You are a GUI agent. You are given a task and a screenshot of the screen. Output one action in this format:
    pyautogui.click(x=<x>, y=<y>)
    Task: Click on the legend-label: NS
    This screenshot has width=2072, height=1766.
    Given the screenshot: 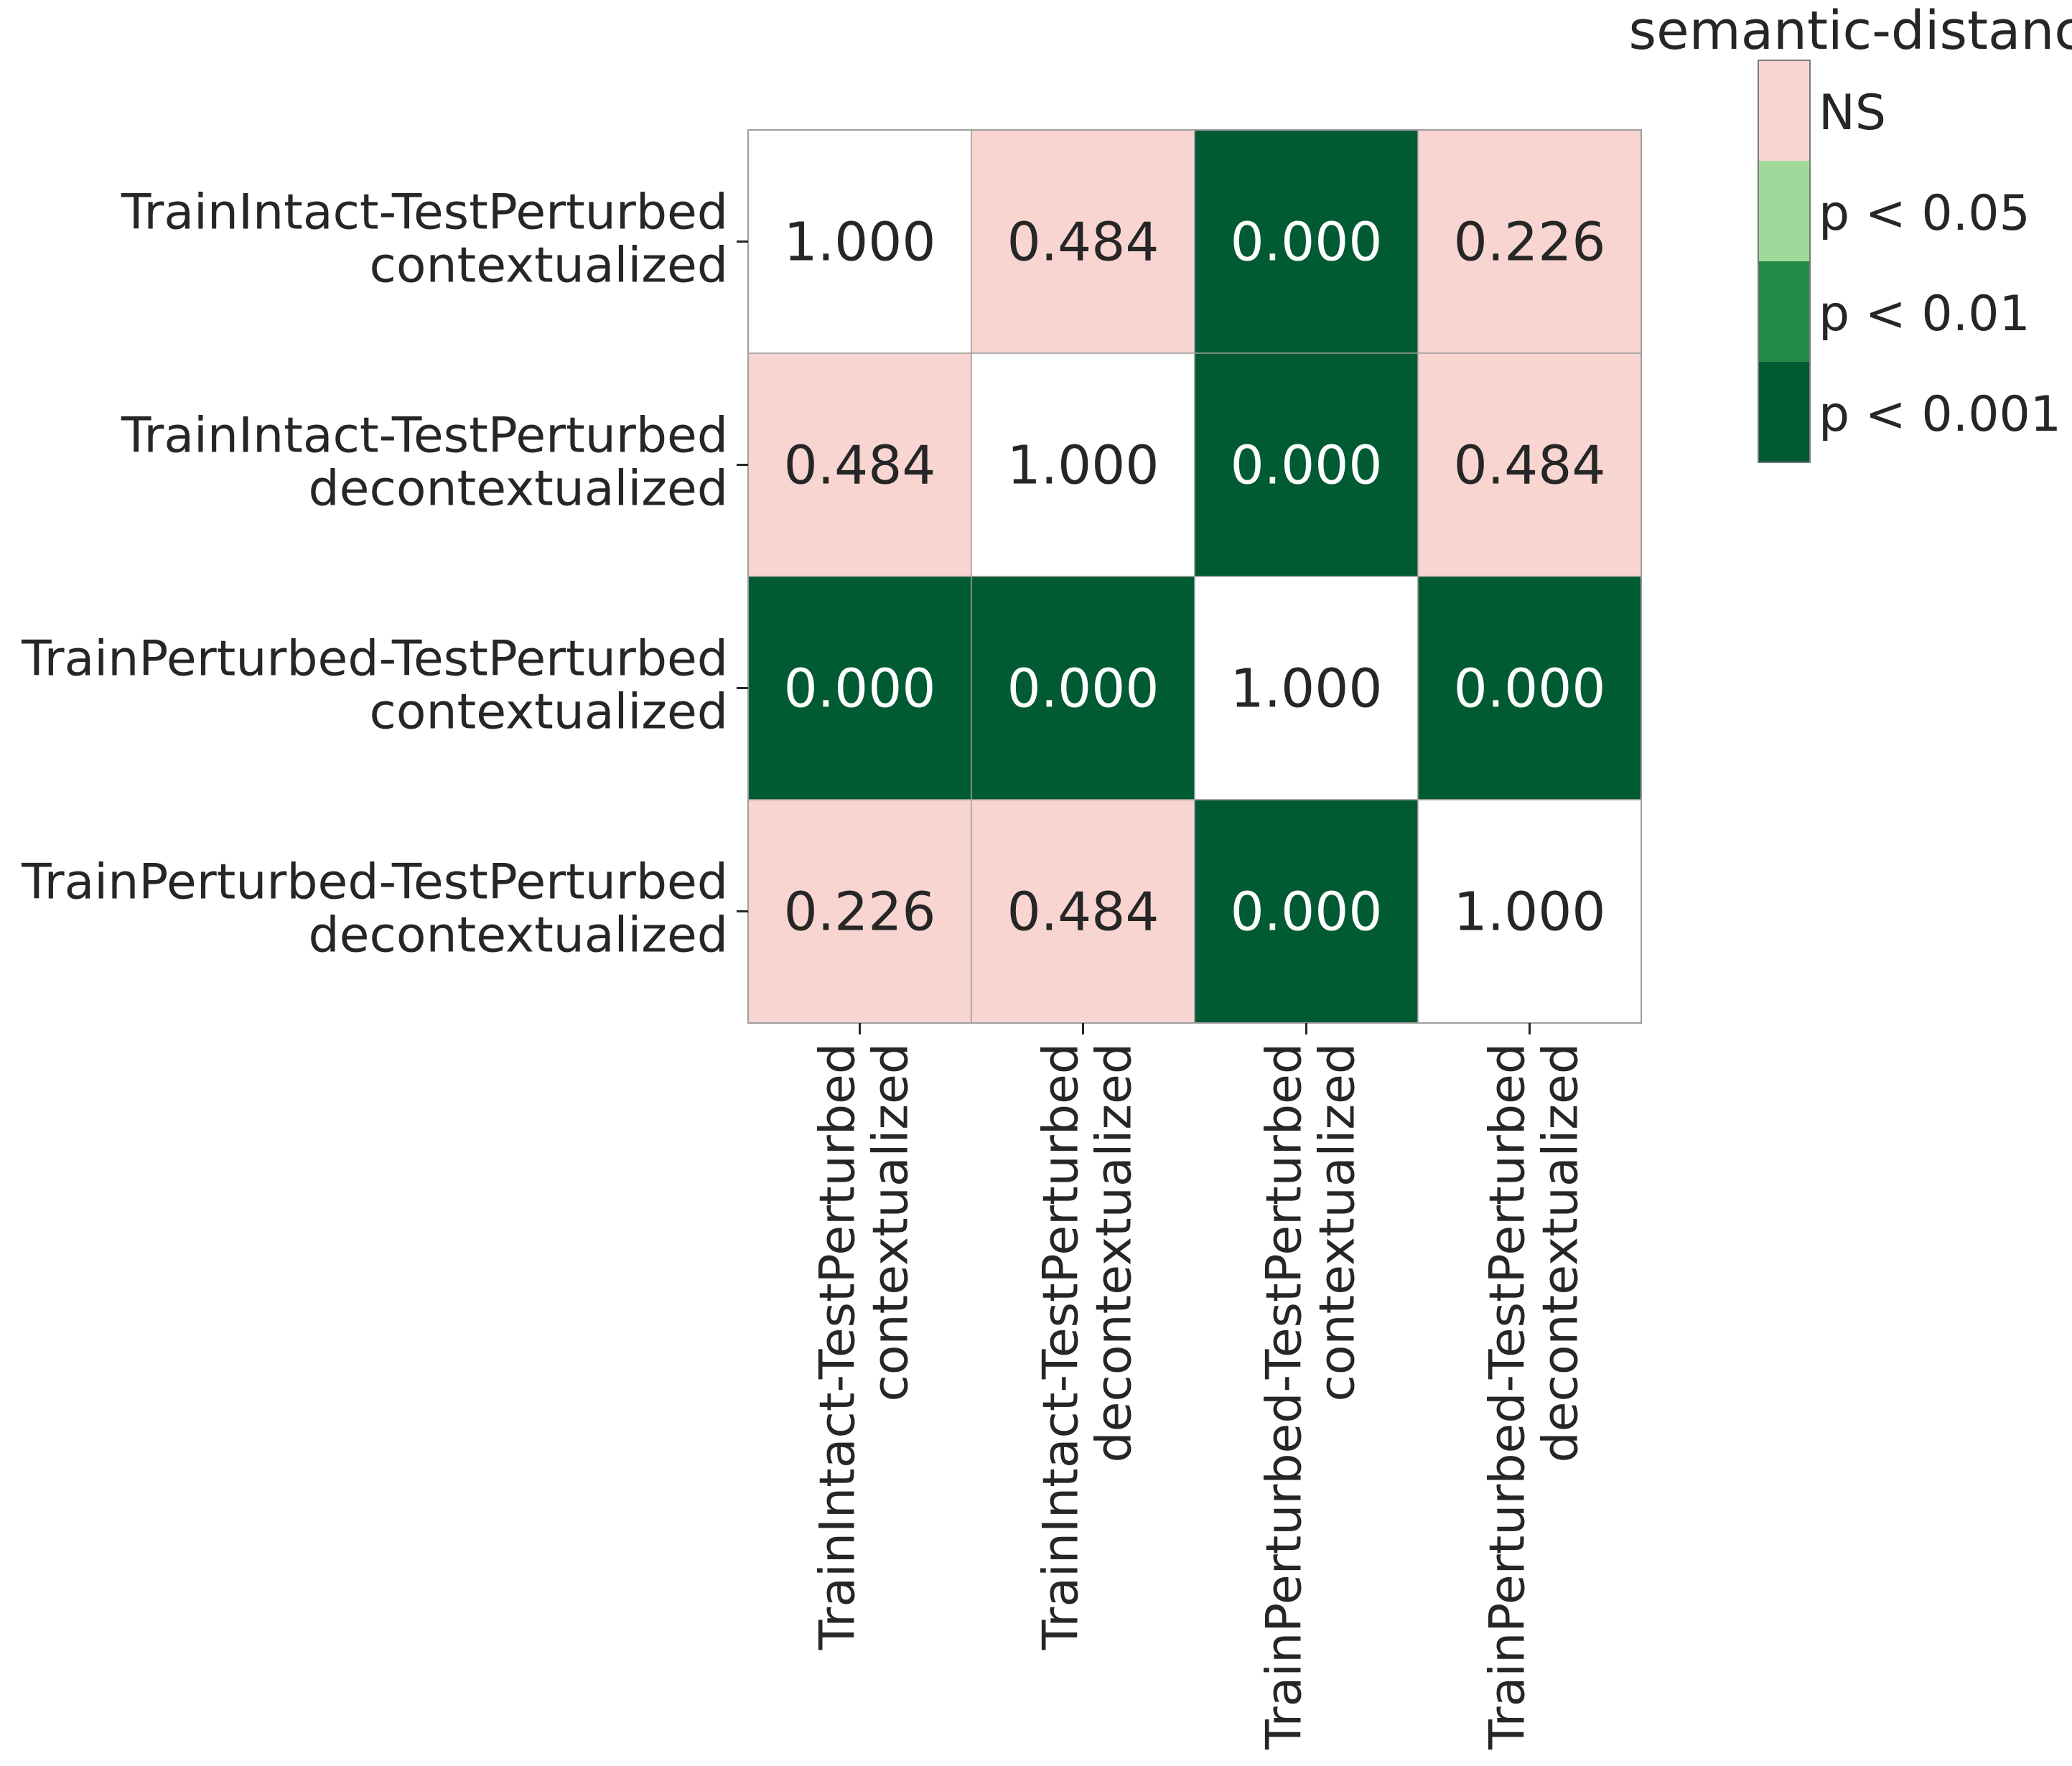 What is the action you would take?
    pyautogui.click(x=1852, y=113)
    